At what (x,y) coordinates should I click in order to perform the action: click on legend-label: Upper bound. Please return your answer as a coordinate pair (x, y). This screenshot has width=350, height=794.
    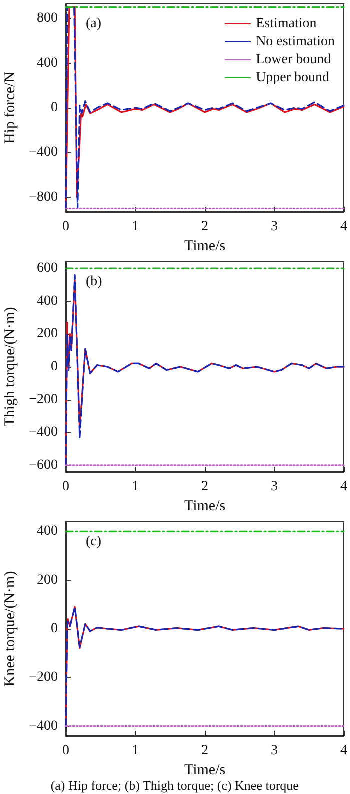
    Looking at the image, I should click on (293, 78).